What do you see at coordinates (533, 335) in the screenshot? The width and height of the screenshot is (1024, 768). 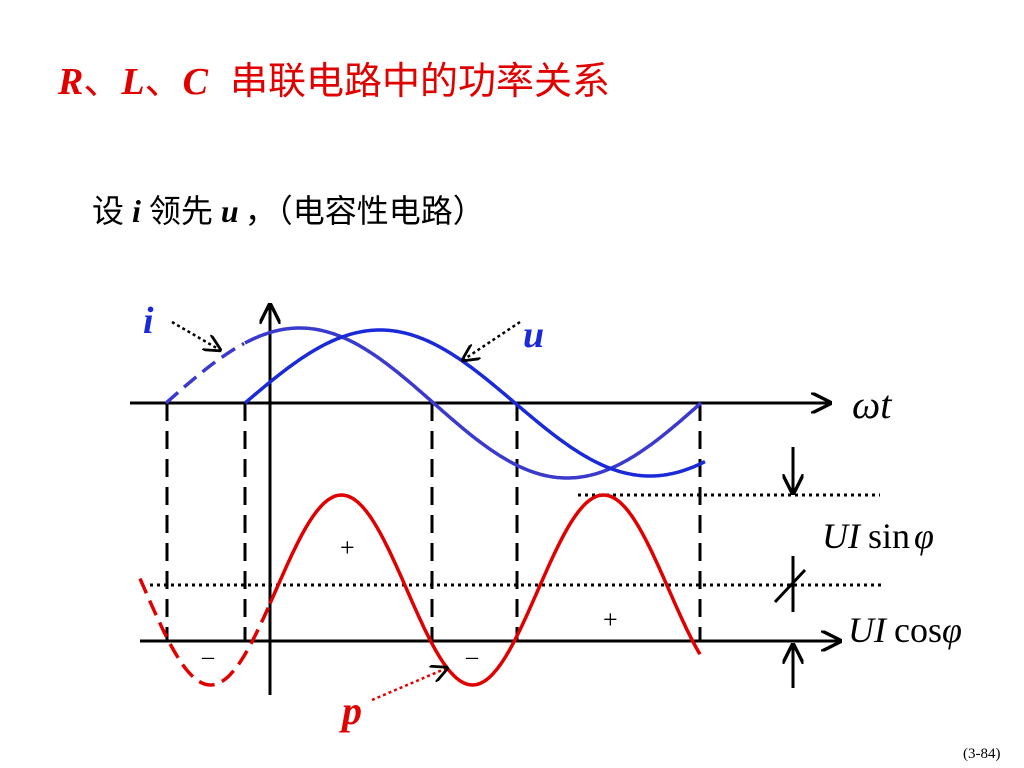 I see `u-label: u` at bounding box center [533, 335].